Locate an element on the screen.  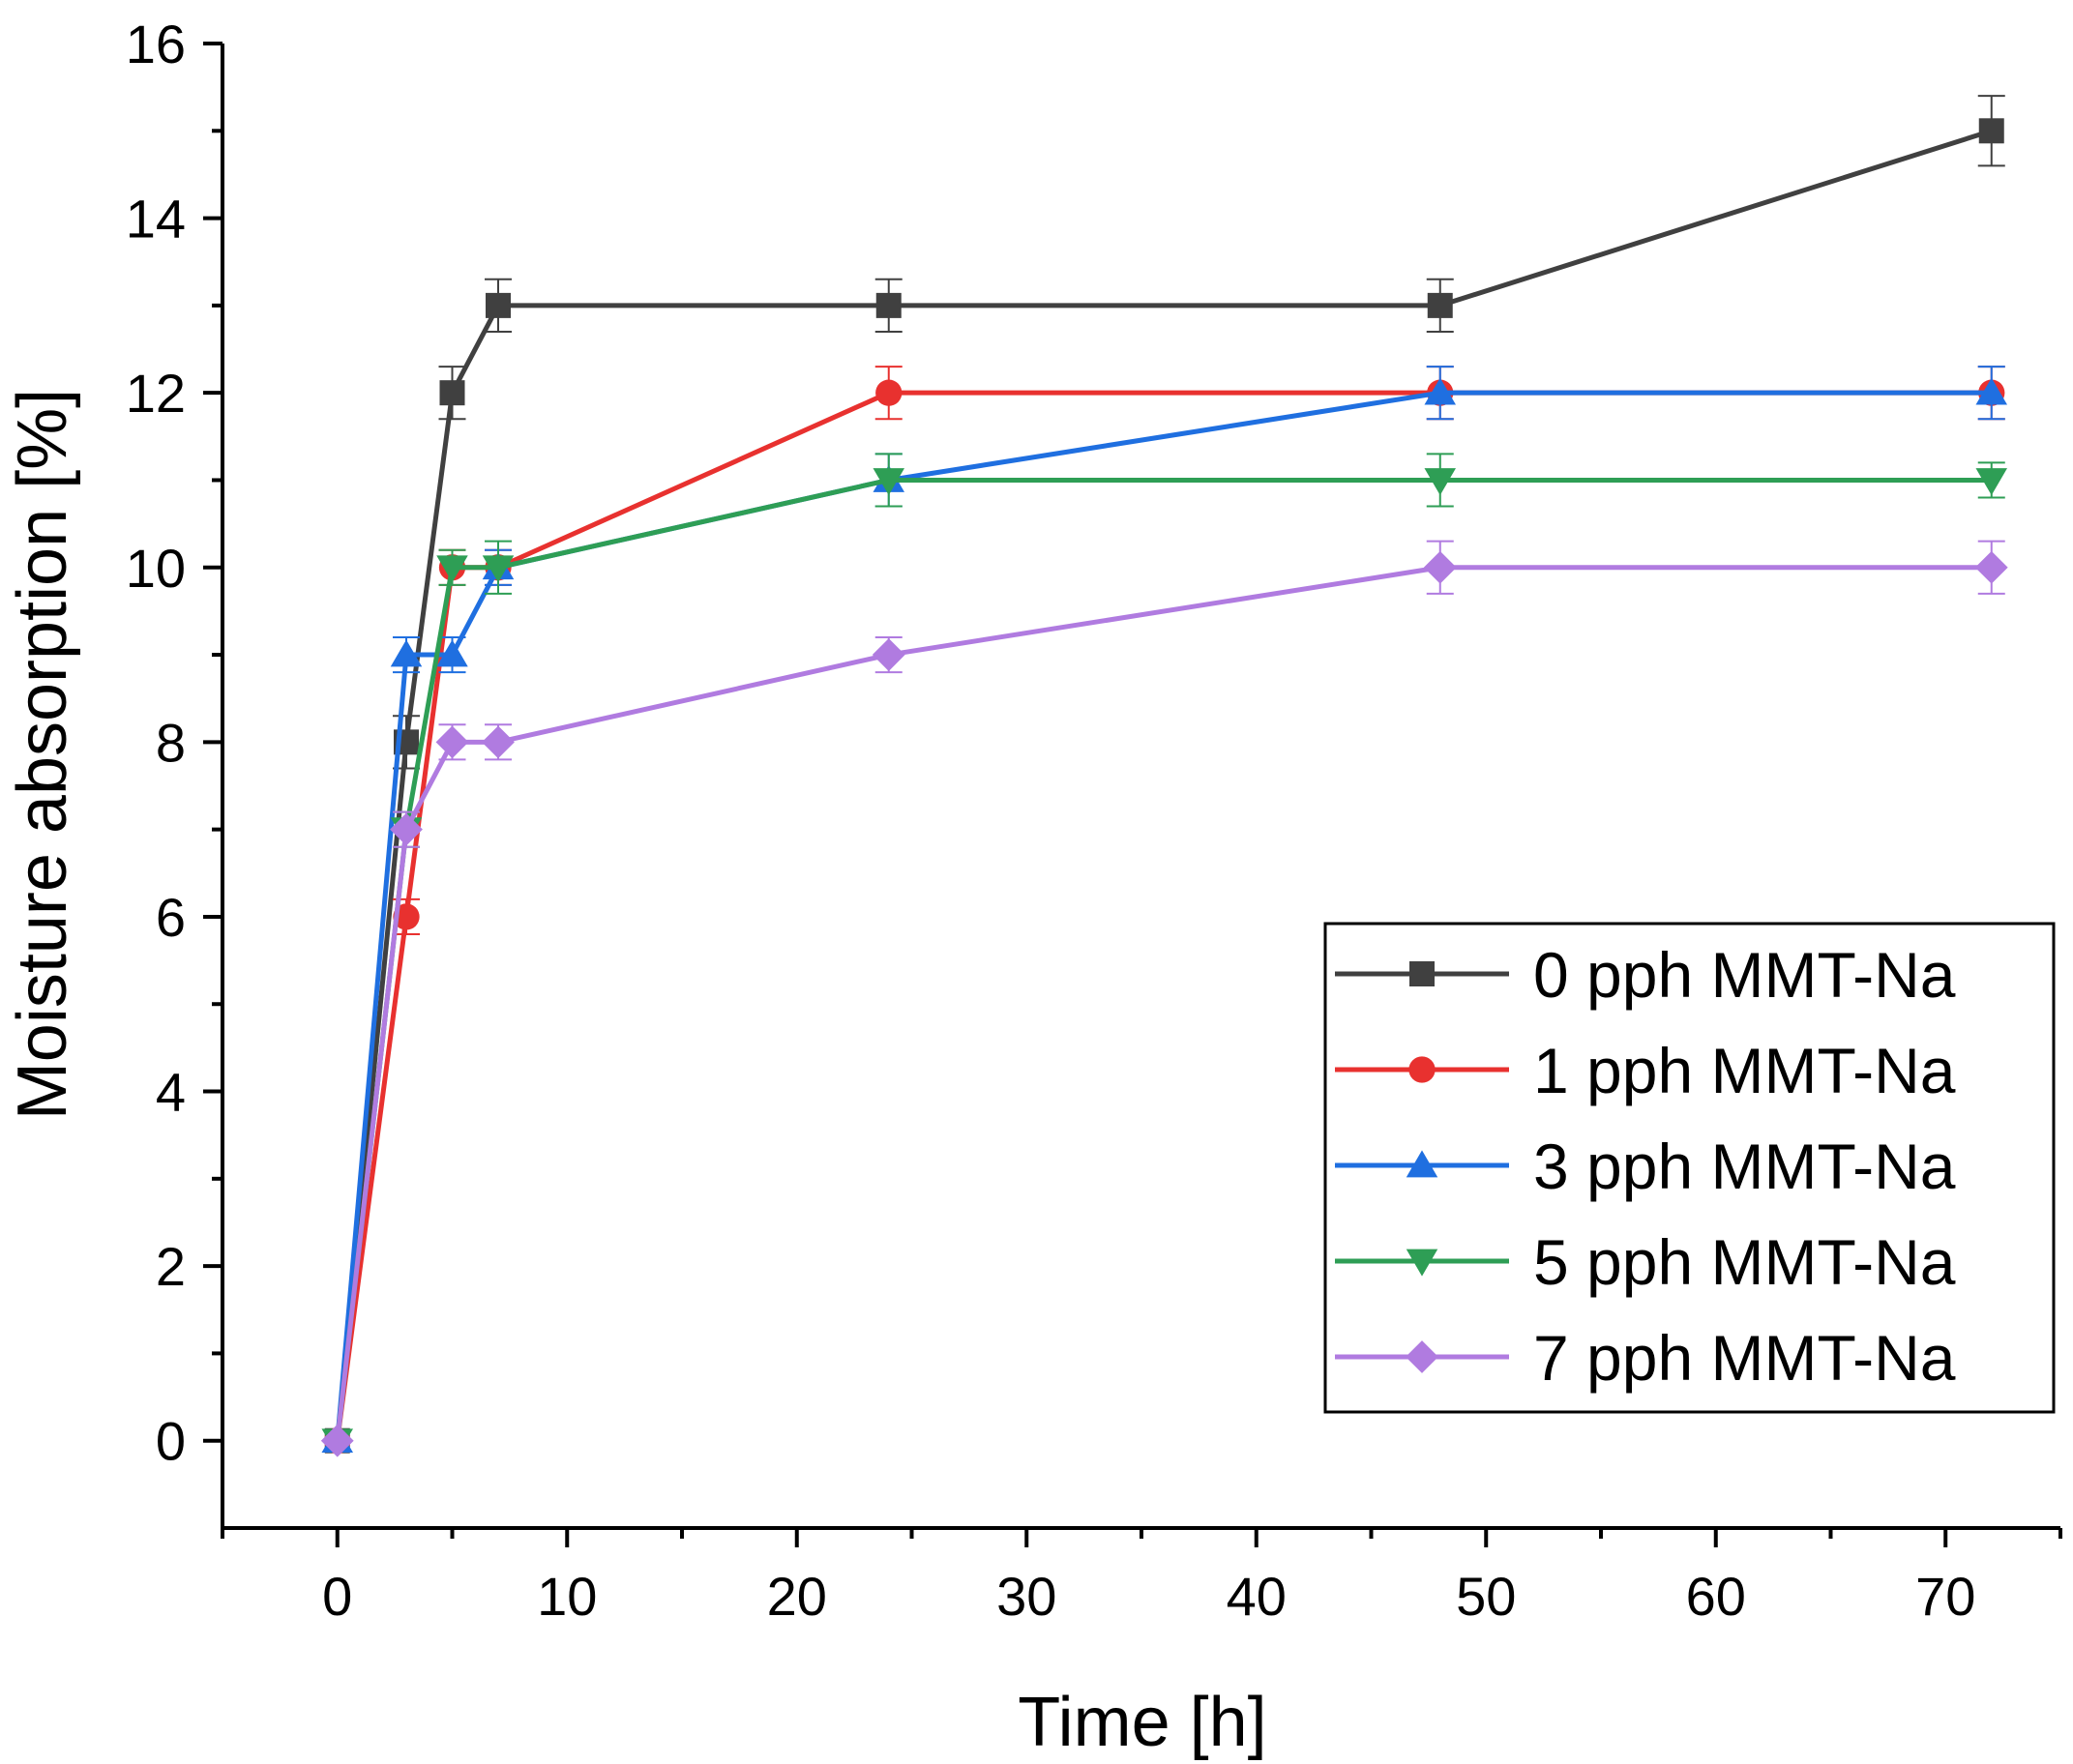
y-tick-label: 8 is located at coordinates (171, 742).